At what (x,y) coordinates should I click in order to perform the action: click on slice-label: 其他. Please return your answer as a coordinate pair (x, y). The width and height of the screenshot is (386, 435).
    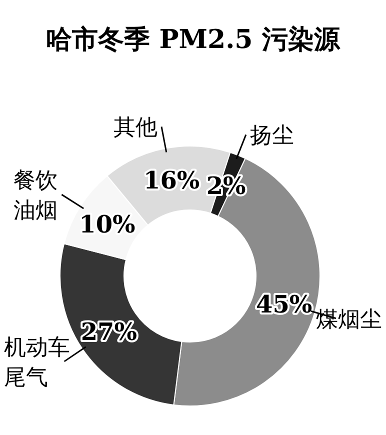
    Looking at the image, I should click on (136, 128).